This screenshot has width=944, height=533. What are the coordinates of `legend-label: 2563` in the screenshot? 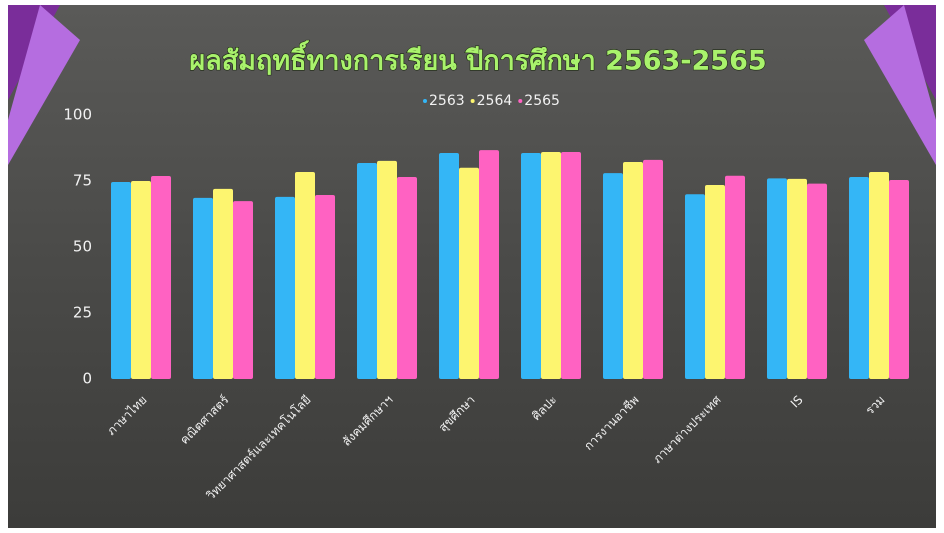 It's located at (447, 101).